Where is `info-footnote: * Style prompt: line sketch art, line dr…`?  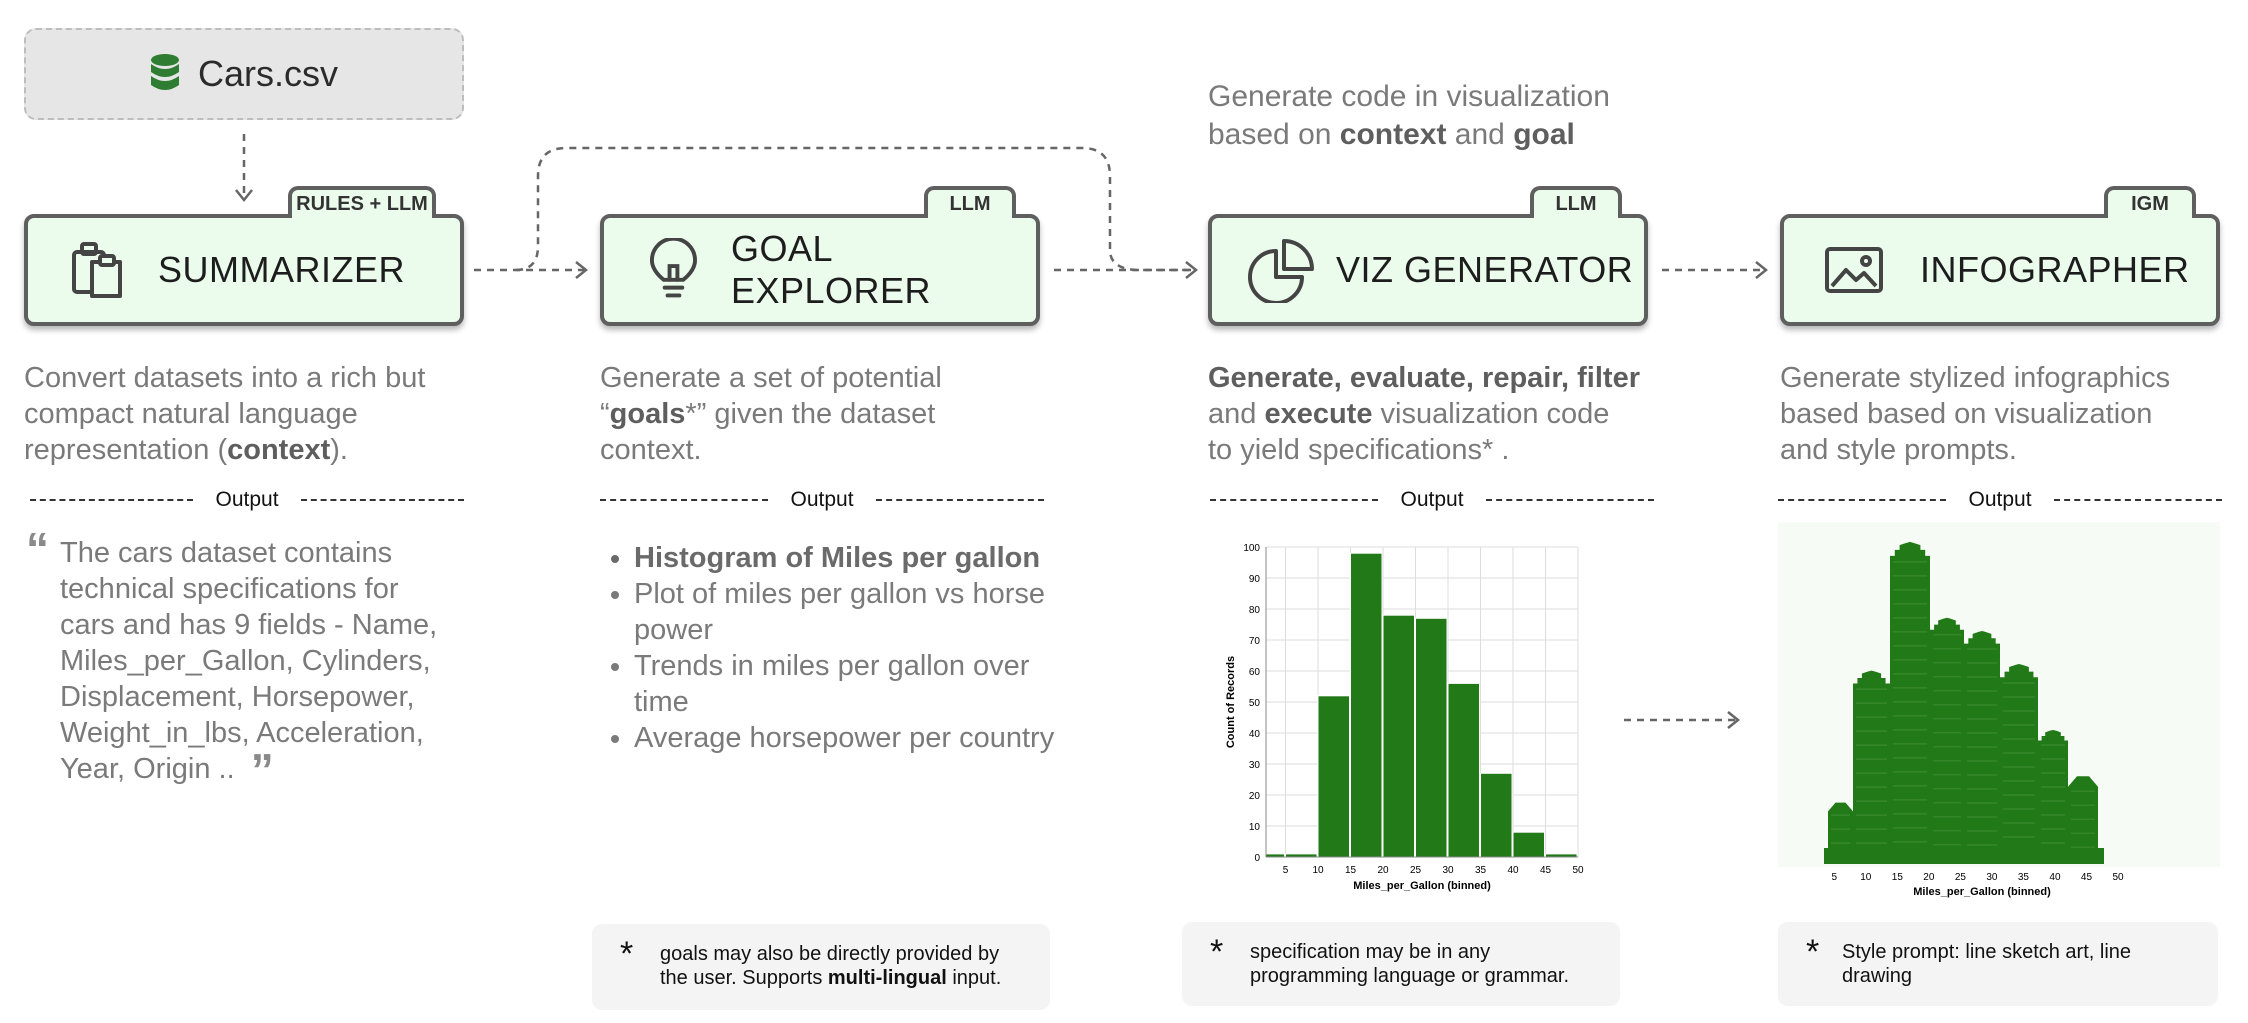 info-footnote: * Style prompt: line sketch art, line dr… is located at coordinates (1998, 964).